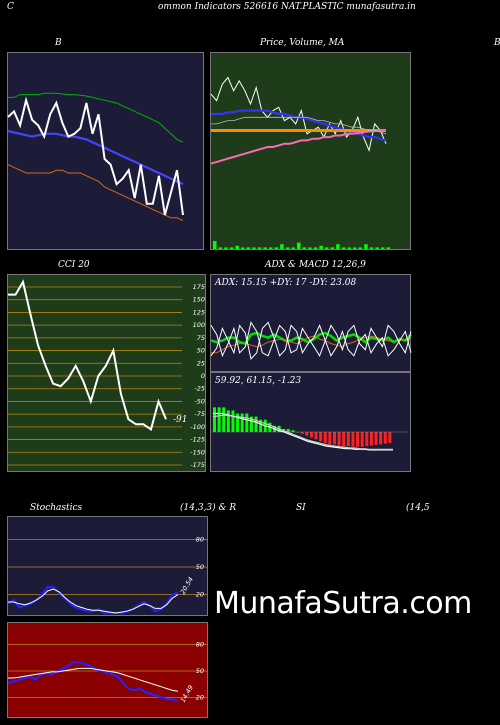 This screenshot has height=725, width=500. Describe the element at coordinates (301, 508) in the screenshot. I see `rsi-label: SI` at that location.